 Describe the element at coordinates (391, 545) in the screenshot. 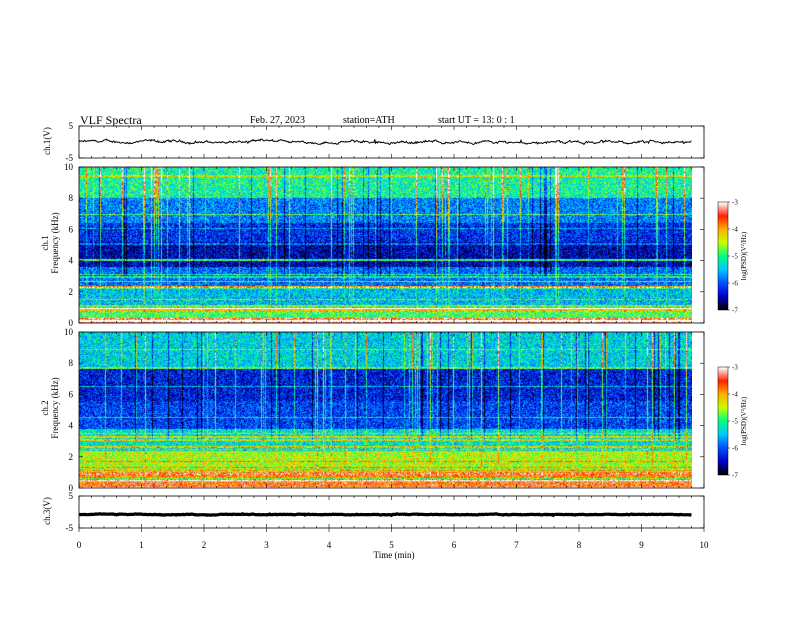

I see `x-tick-label: 5` at that location.